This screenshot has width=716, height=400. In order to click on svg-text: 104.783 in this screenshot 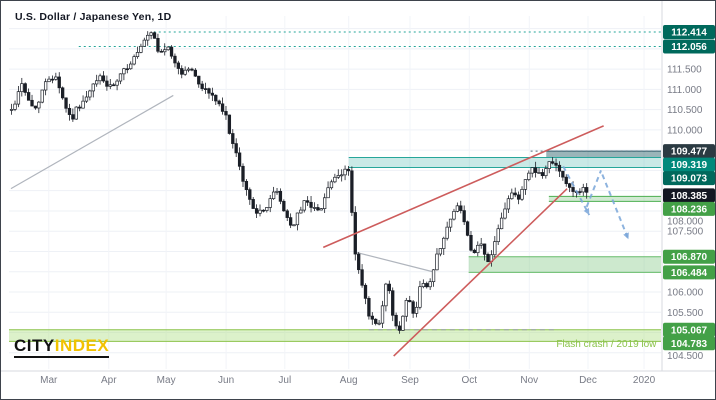, I will do `click(689, 344)`.